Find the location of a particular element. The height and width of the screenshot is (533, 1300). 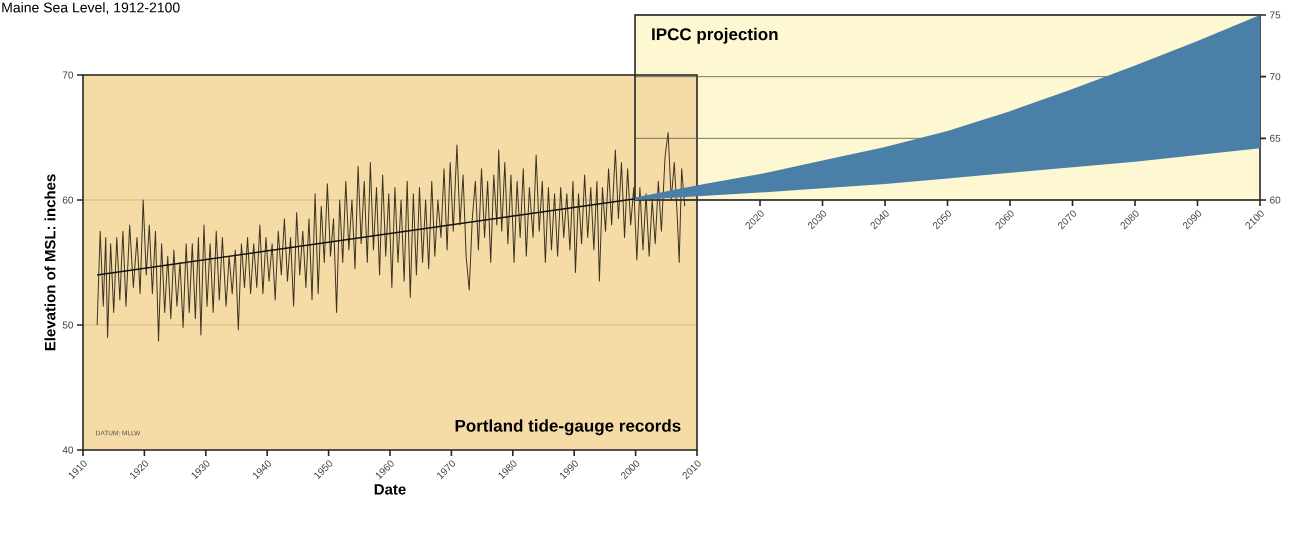

chart-title: Maine Sea Level, 1912-2100 is located at coordinates (91, 8).